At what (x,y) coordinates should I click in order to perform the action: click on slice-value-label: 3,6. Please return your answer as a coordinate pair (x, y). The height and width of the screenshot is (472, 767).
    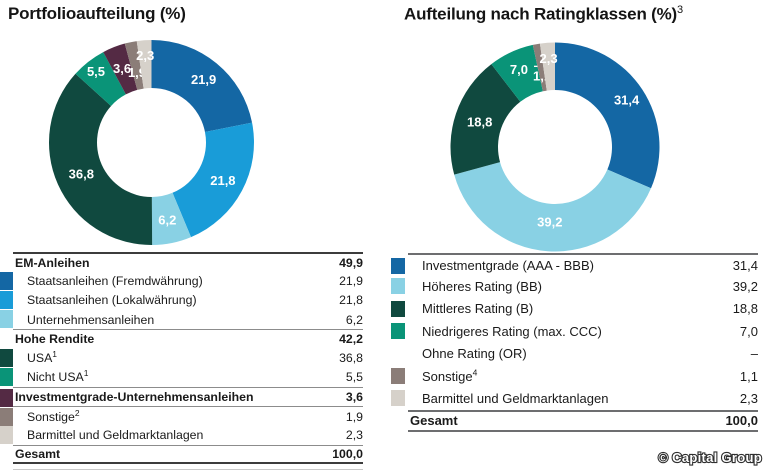
    Looking at the image, I should click on (122, 68).